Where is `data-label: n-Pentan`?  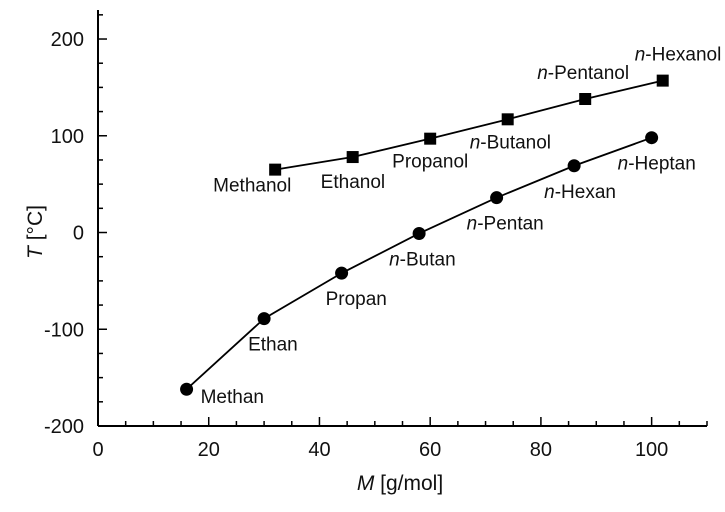
data-label: n-Pentan is located at coordinates (505, 224).